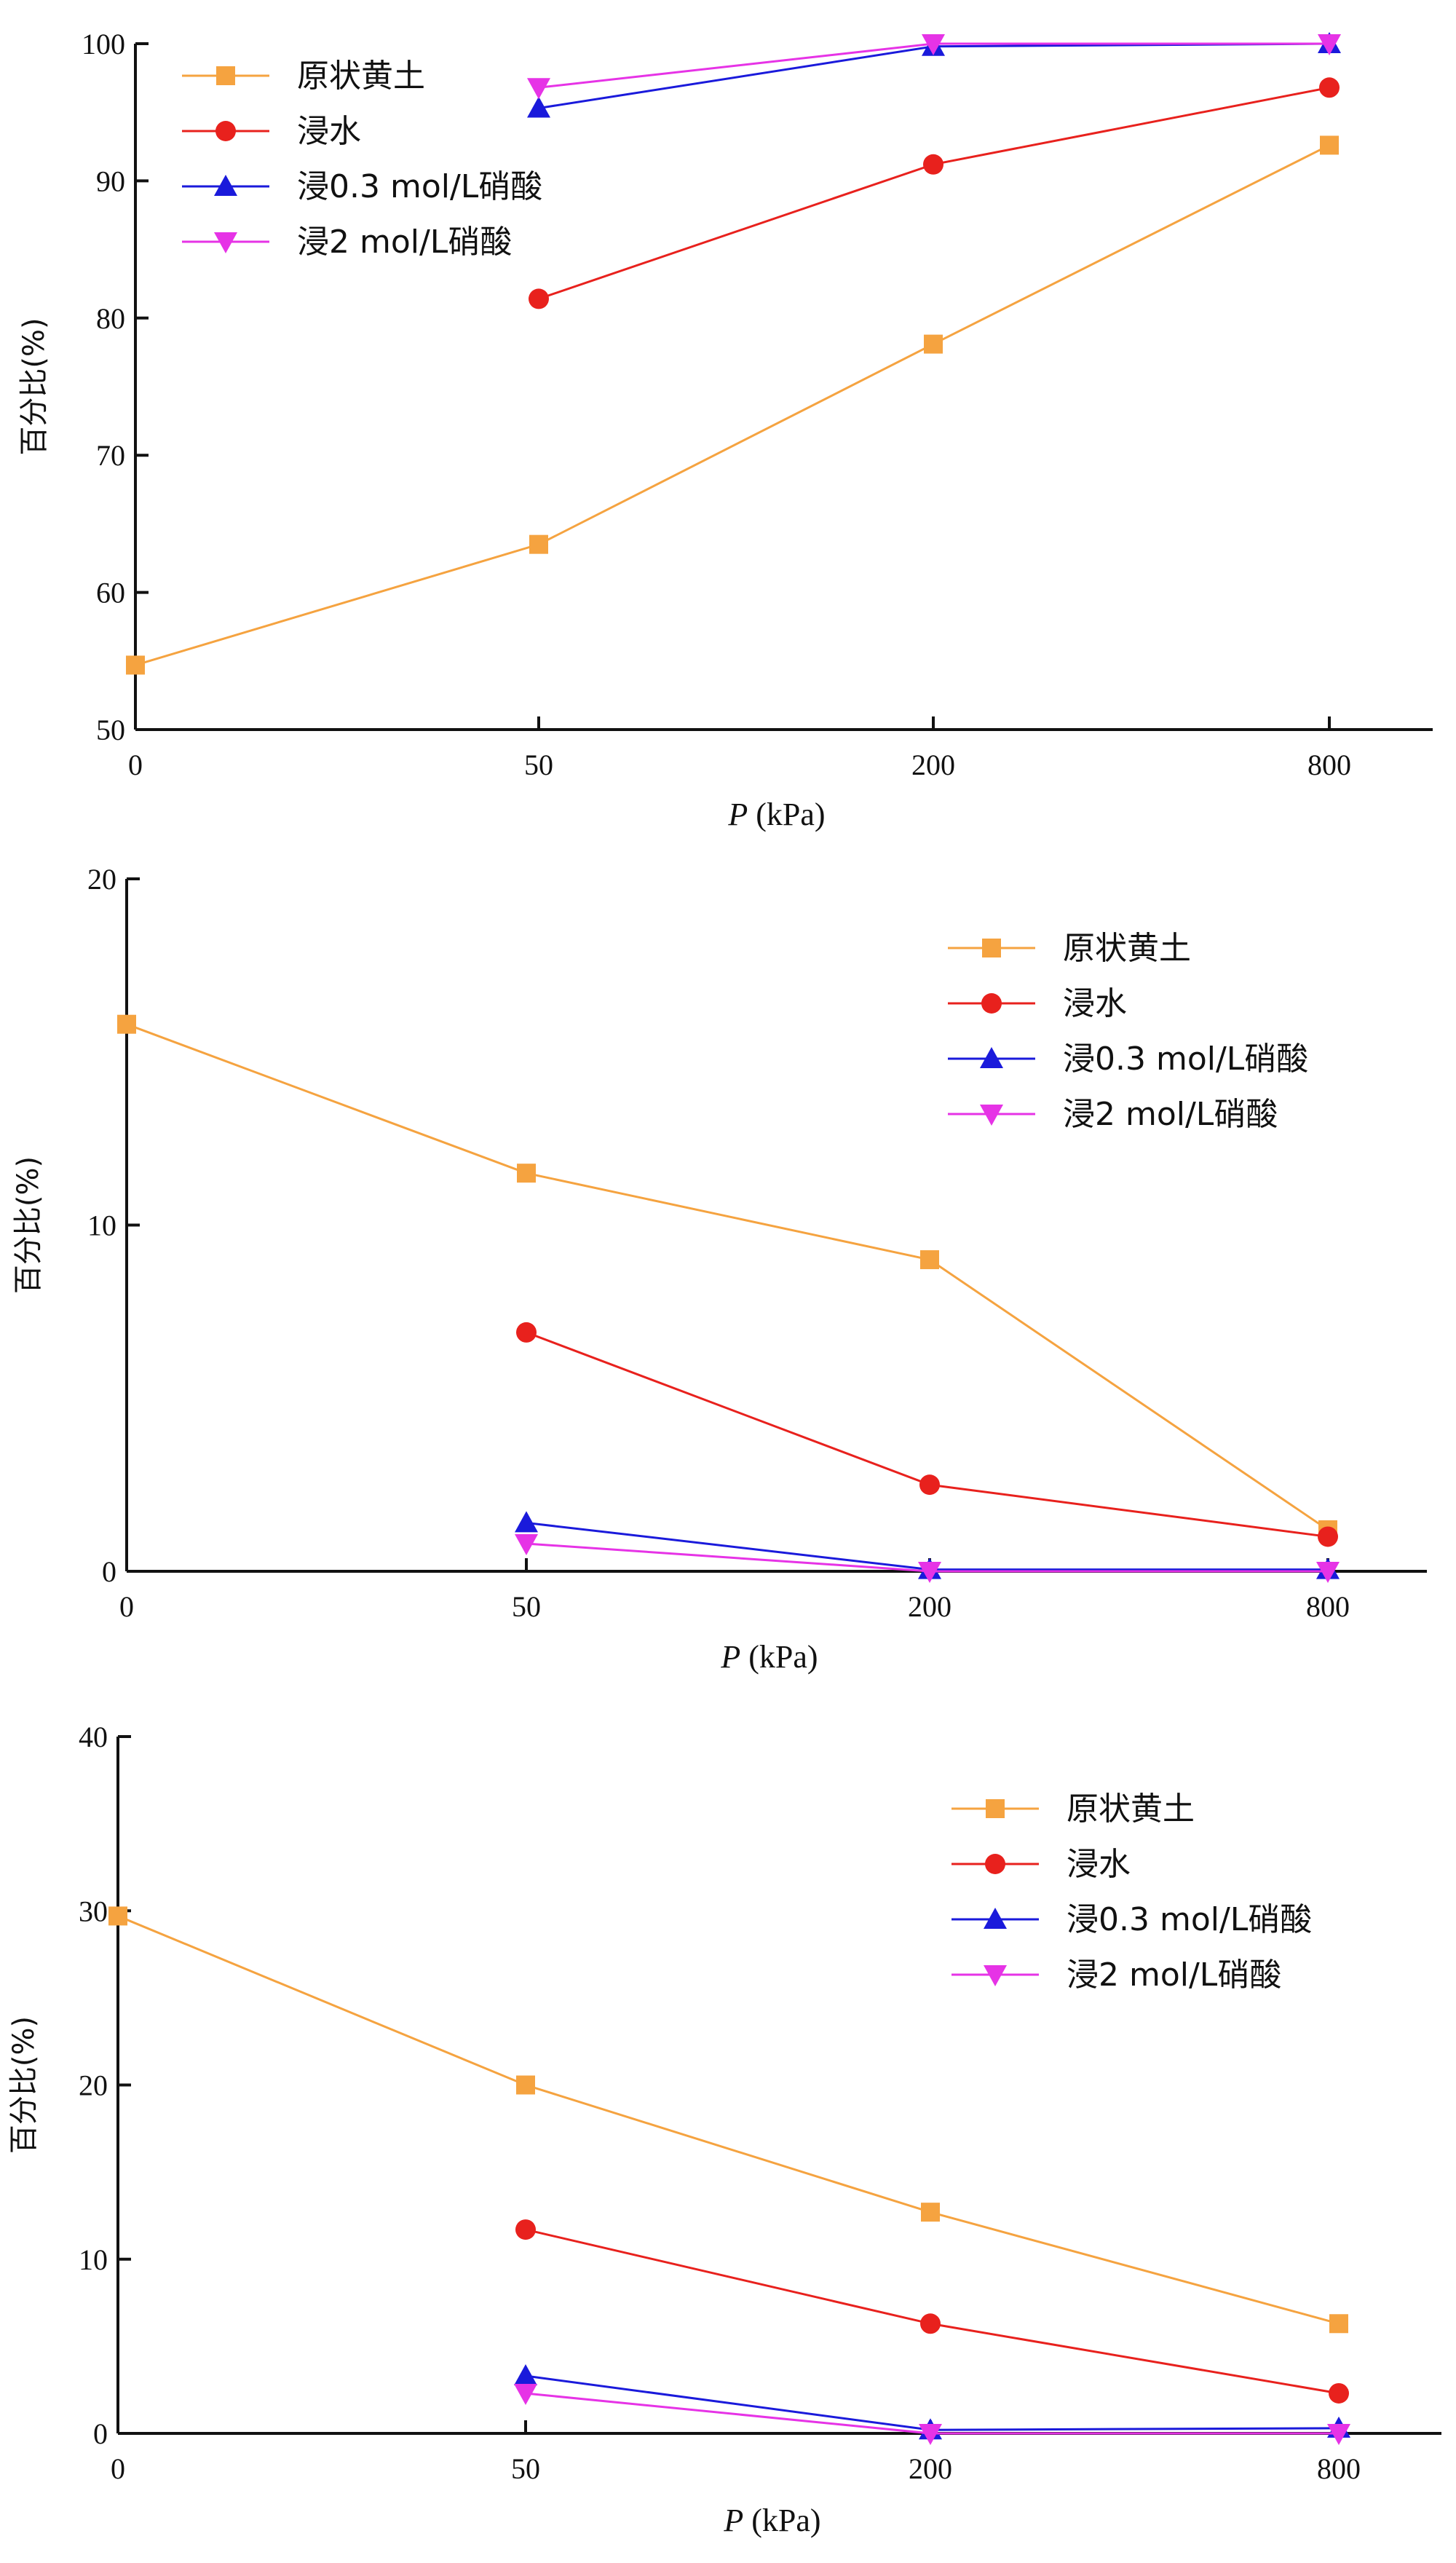 The width and height of the screenshot is (1456, 2563). I want to click on y-tick-label: 30, so click(93, 1911).